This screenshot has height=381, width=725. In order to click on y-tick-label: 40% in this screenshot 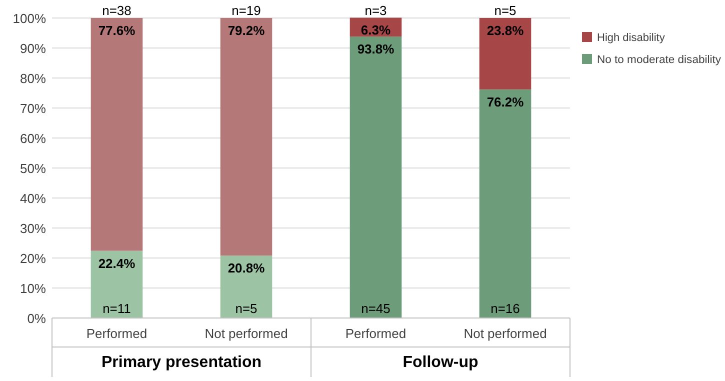, I will do `click(33, 198)`.